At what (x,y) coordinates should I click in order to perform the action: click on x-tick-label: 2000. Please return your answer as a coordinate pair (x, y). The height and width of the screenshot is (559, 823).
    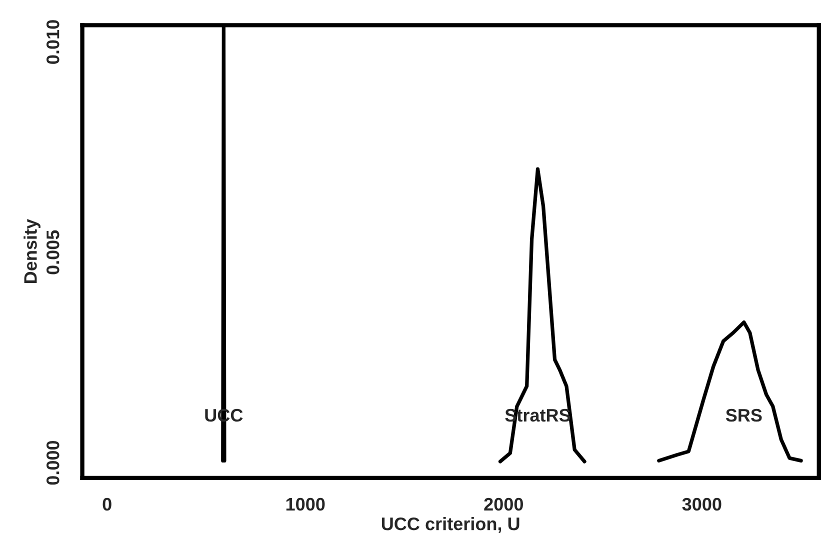
    Looking at the image, I should click on (503, 504).